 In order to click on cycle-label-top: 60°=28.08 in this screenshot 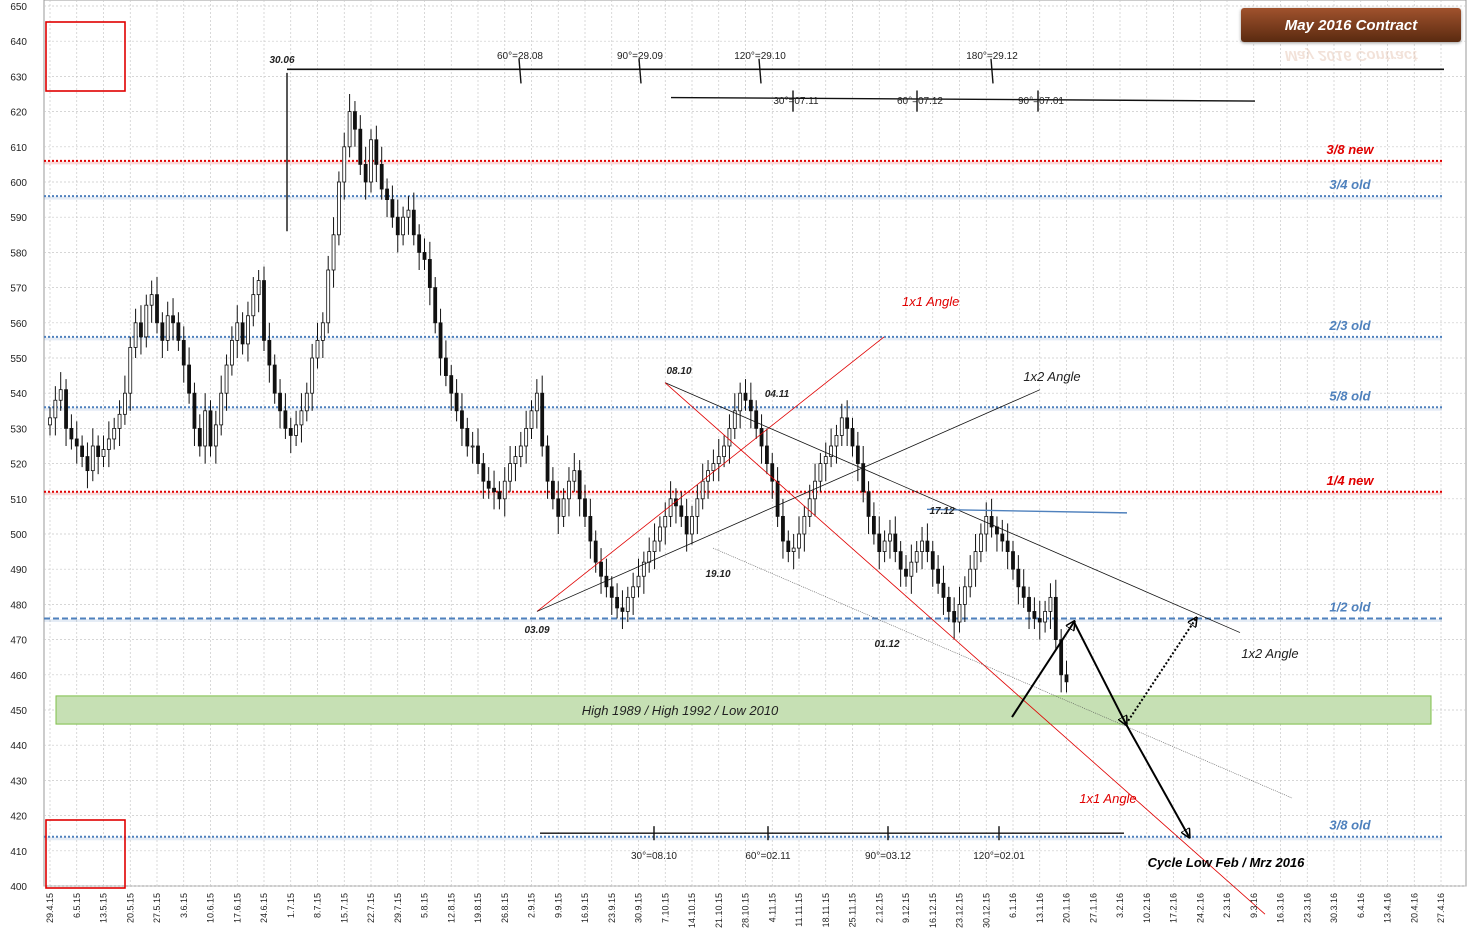, I will do `click(520, 56)`.